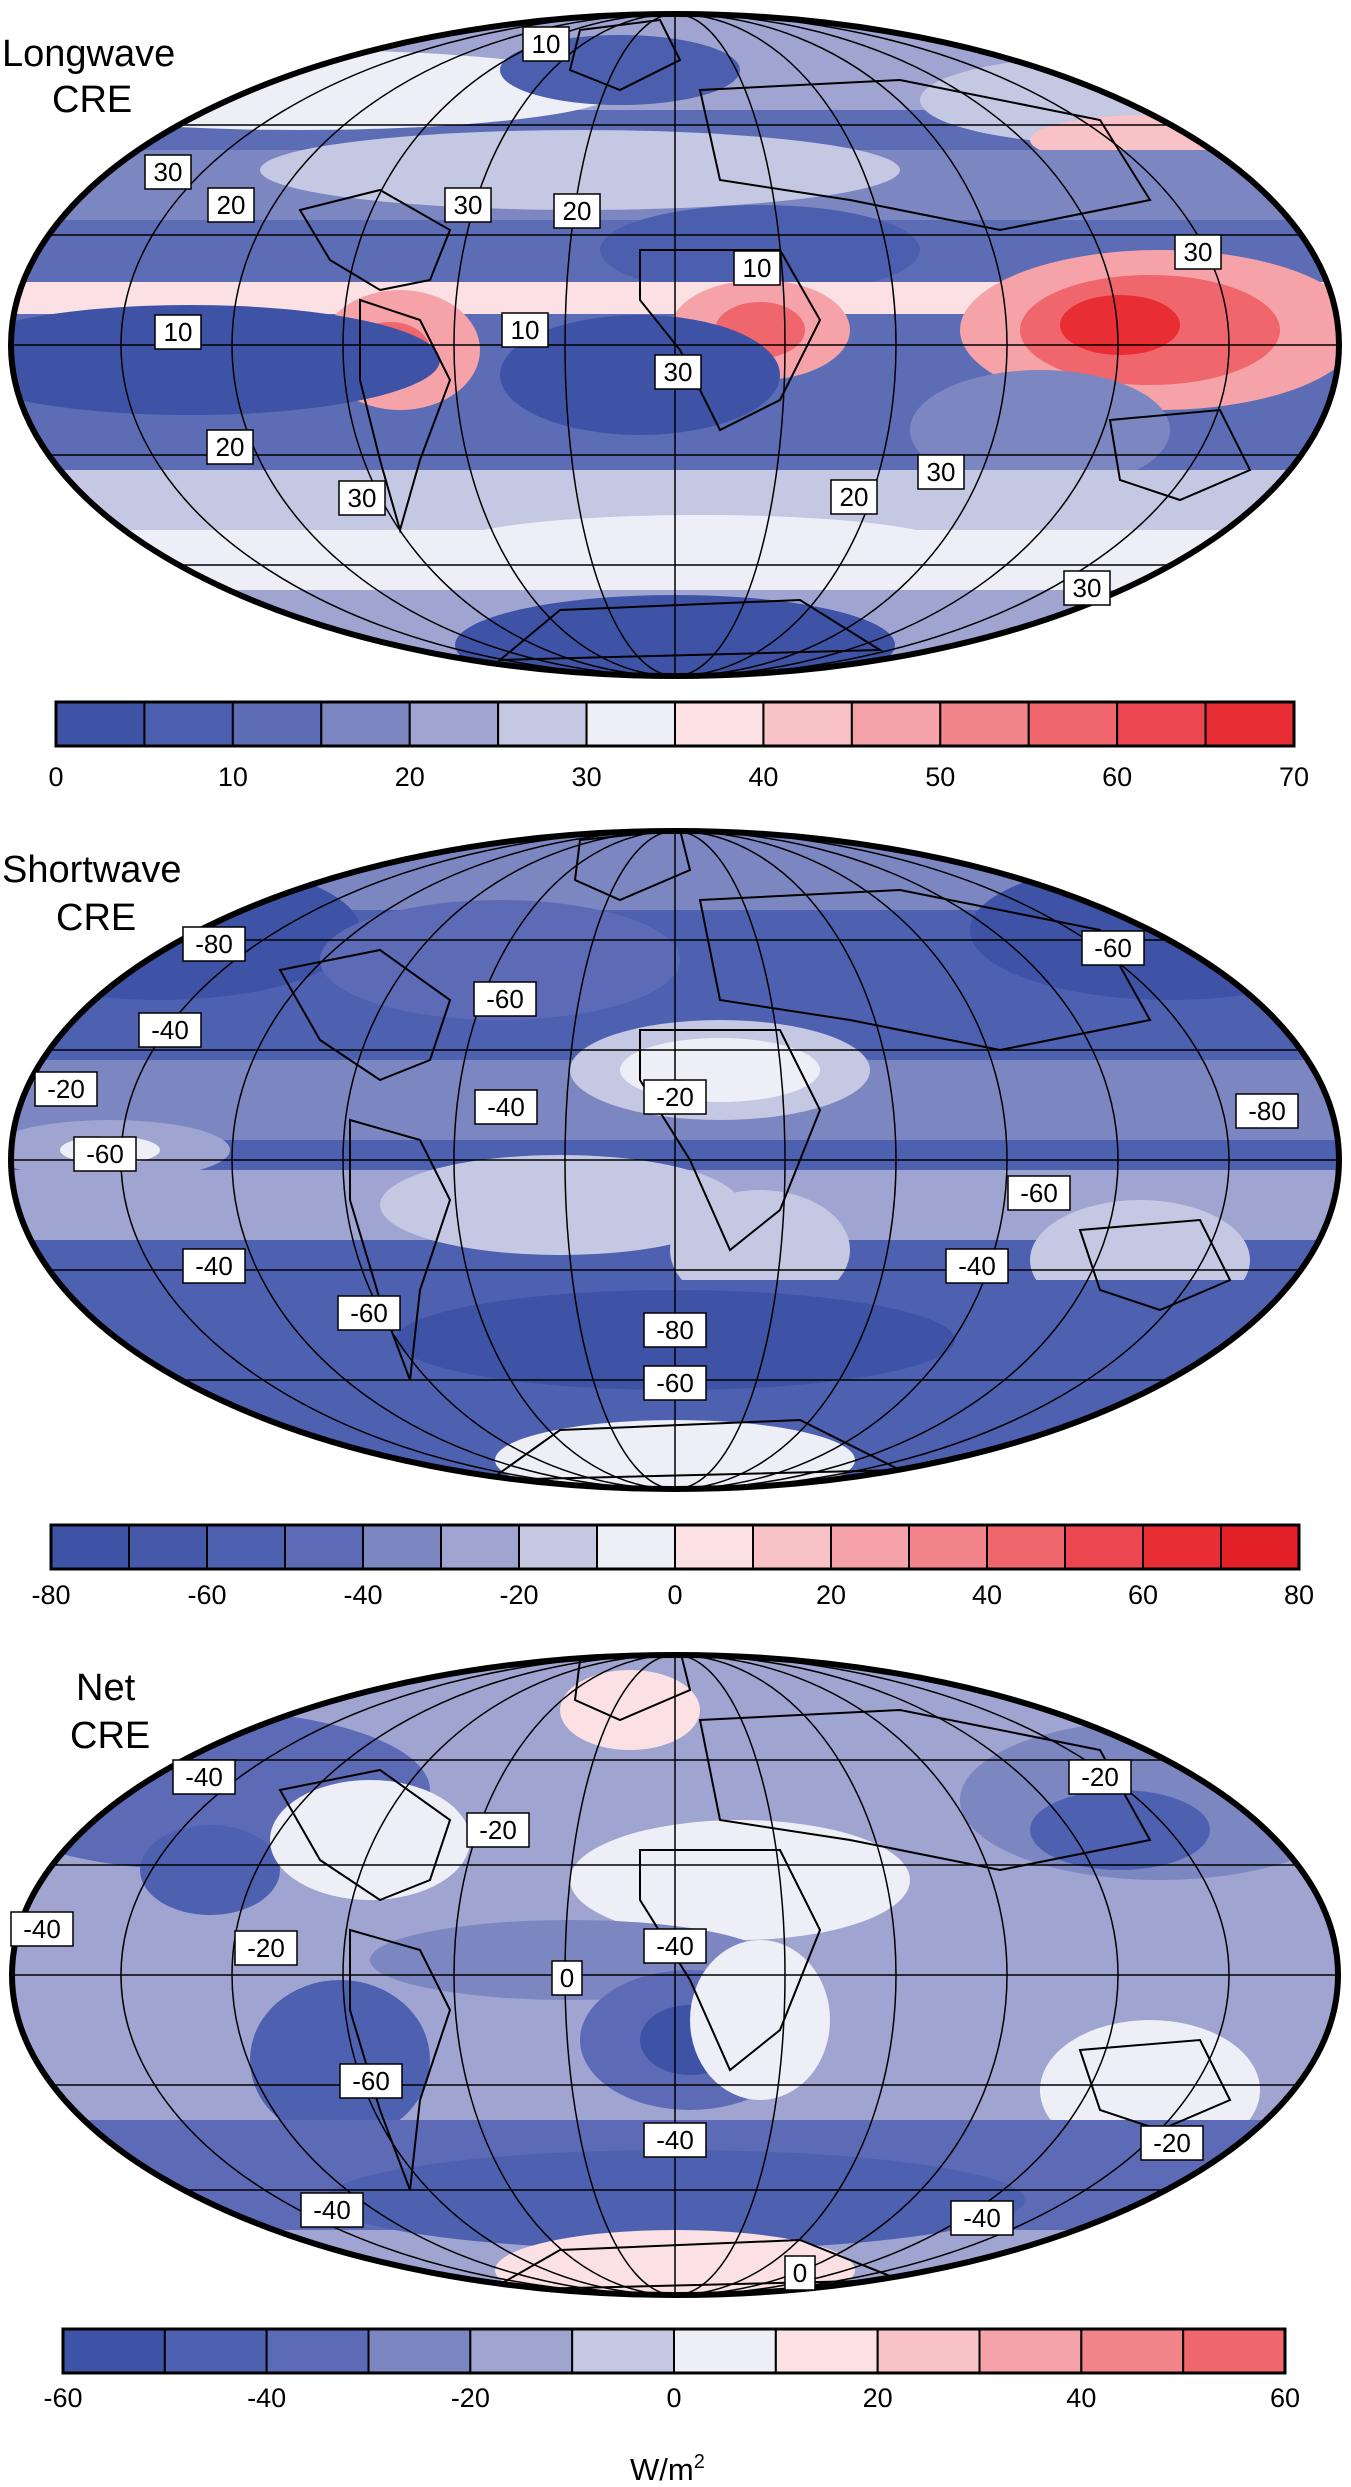 The width and height of the screenshot is (1351, 2487). I want to click on contour-label: 10, so click(546, 44).